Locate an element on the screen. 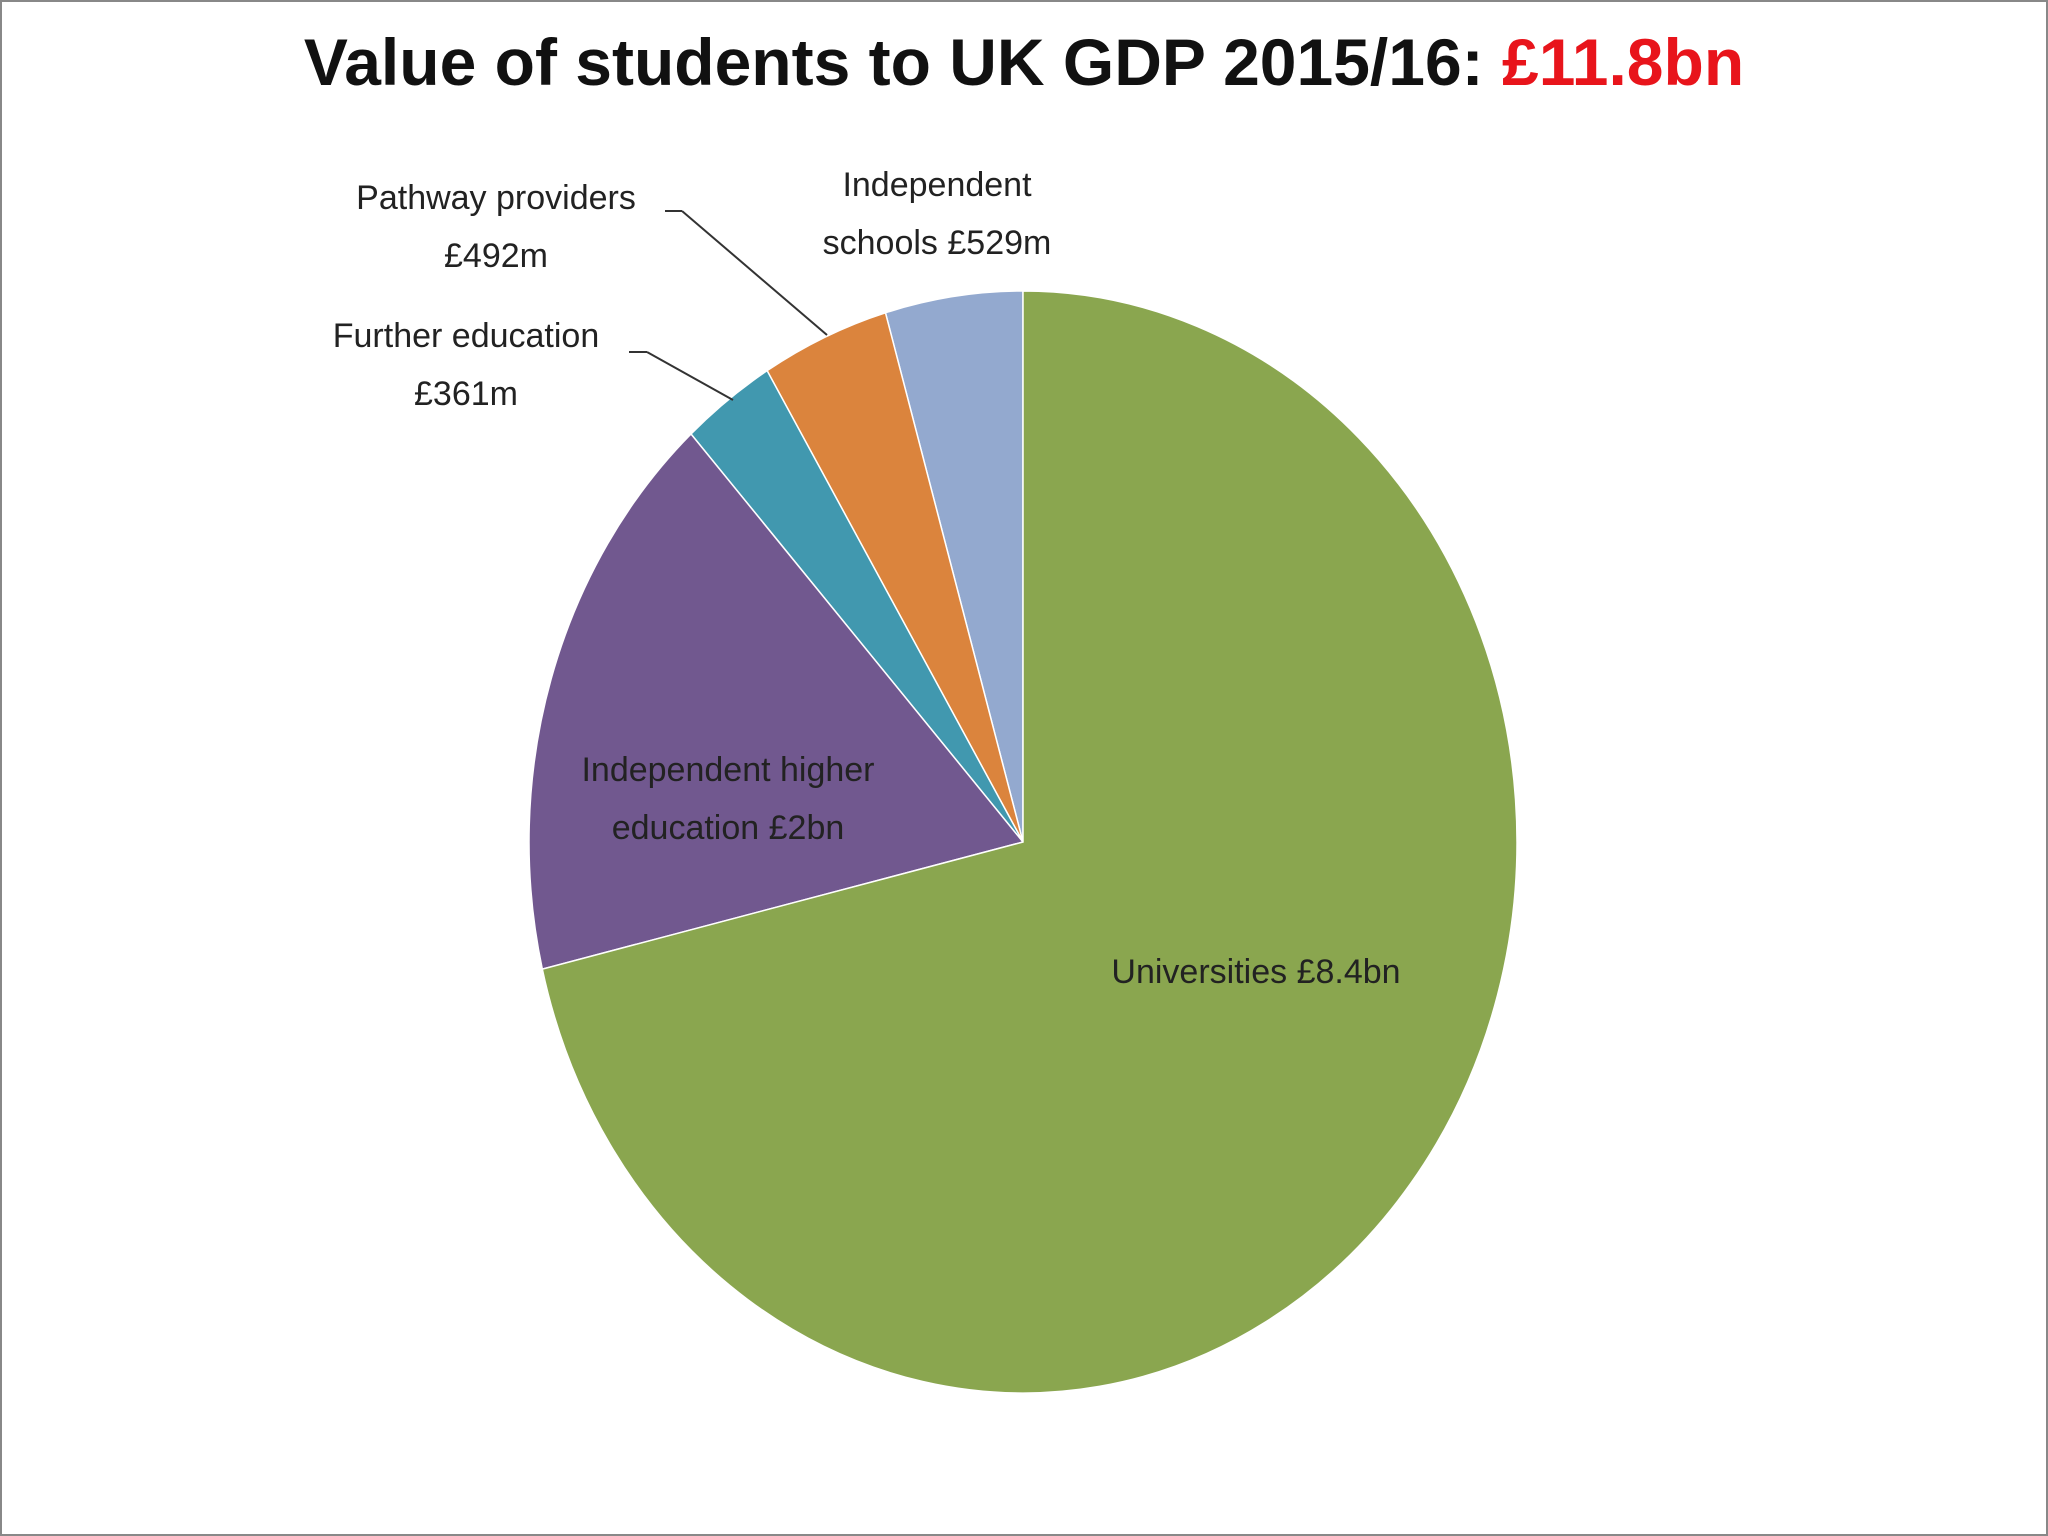  label-text: Universities is located at coordinates (1199, 972).